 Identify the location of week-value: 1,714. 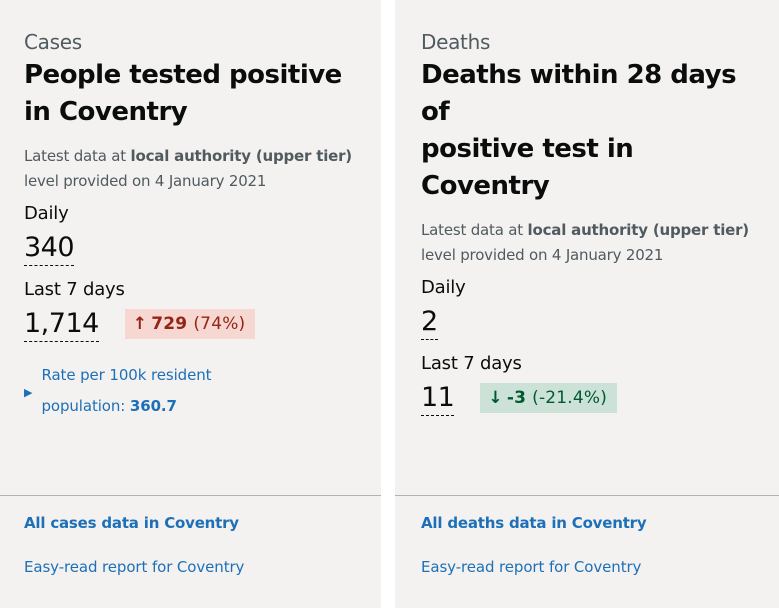
(61, 324).